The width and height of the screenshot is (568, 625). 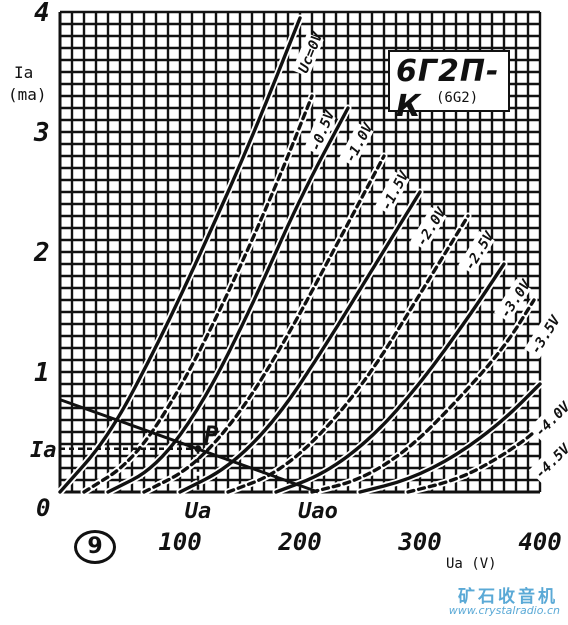 I want to click on watermark-url: www.crystalradio.cn, so click(x=504, y=610).